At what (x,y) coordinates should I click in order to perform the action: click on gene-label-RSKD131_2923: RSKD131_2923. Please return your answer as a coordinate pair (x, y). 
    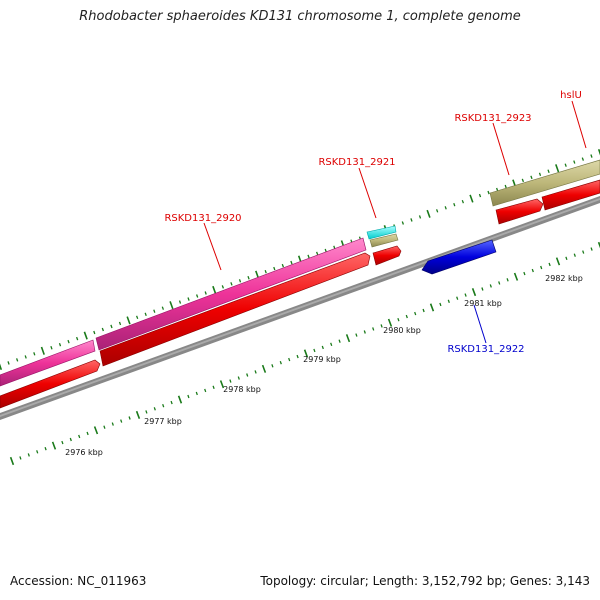
    Looking at the image, I should click on (493, 144).